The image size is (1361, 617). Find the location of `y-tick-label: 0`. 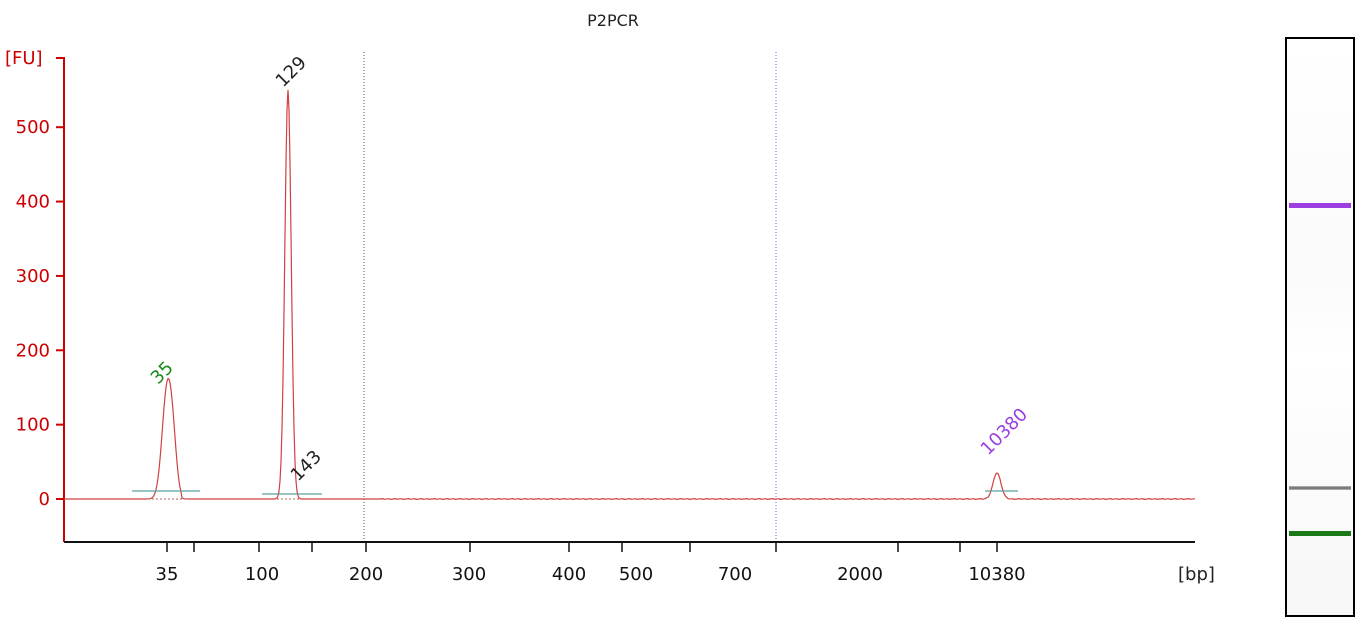

y-tick-label: 0 is located at coordinates (44, 499).